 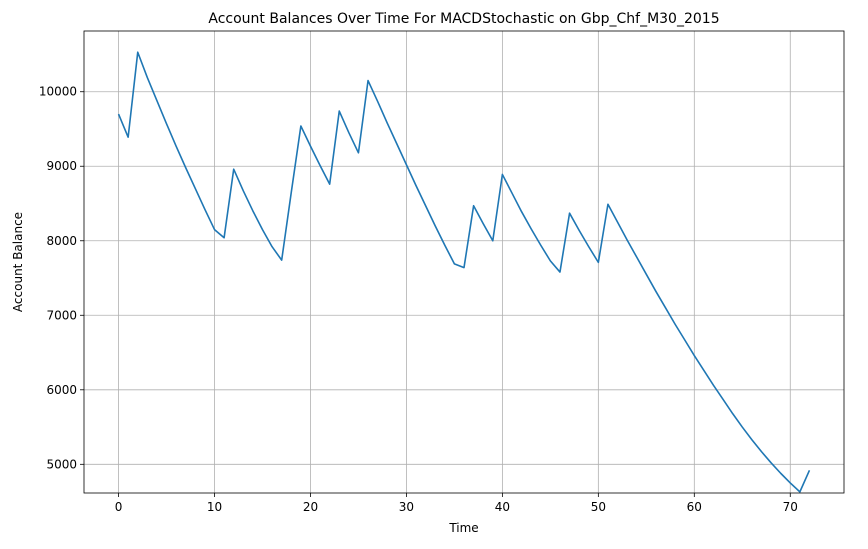 What do you see at coordinates (61, 278) in the screenshot?
I see `y-axis: 5000 6000 7000 8000 9000 10000` at bounding box center [61, 278].